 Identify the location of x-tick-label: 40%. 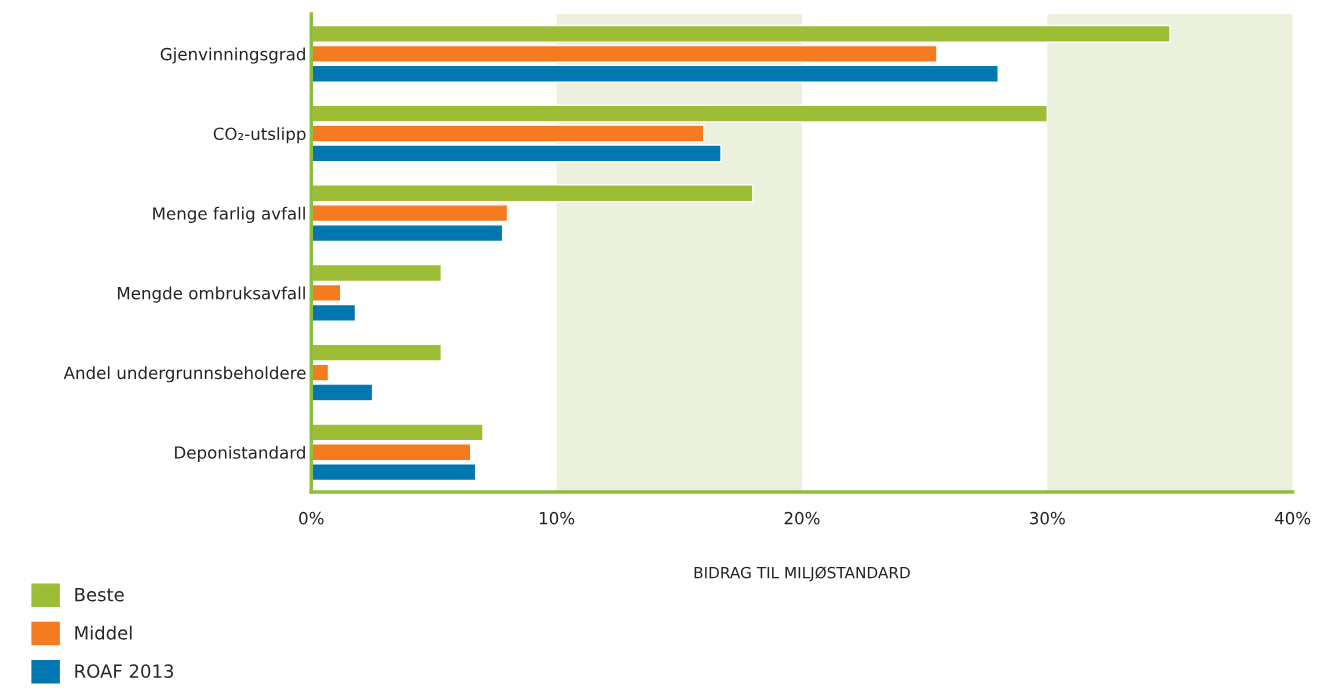
(1292, 518).